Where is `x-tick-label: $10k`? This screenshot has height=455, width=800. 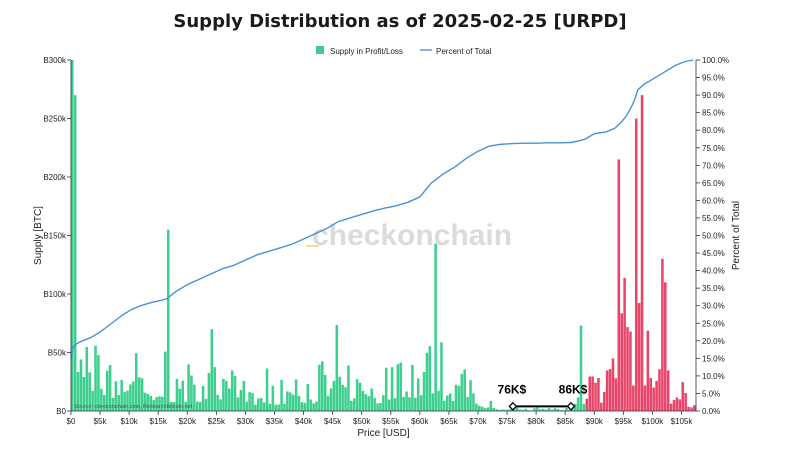 x-tick-label: $10k is located at coordinates (129, 421).